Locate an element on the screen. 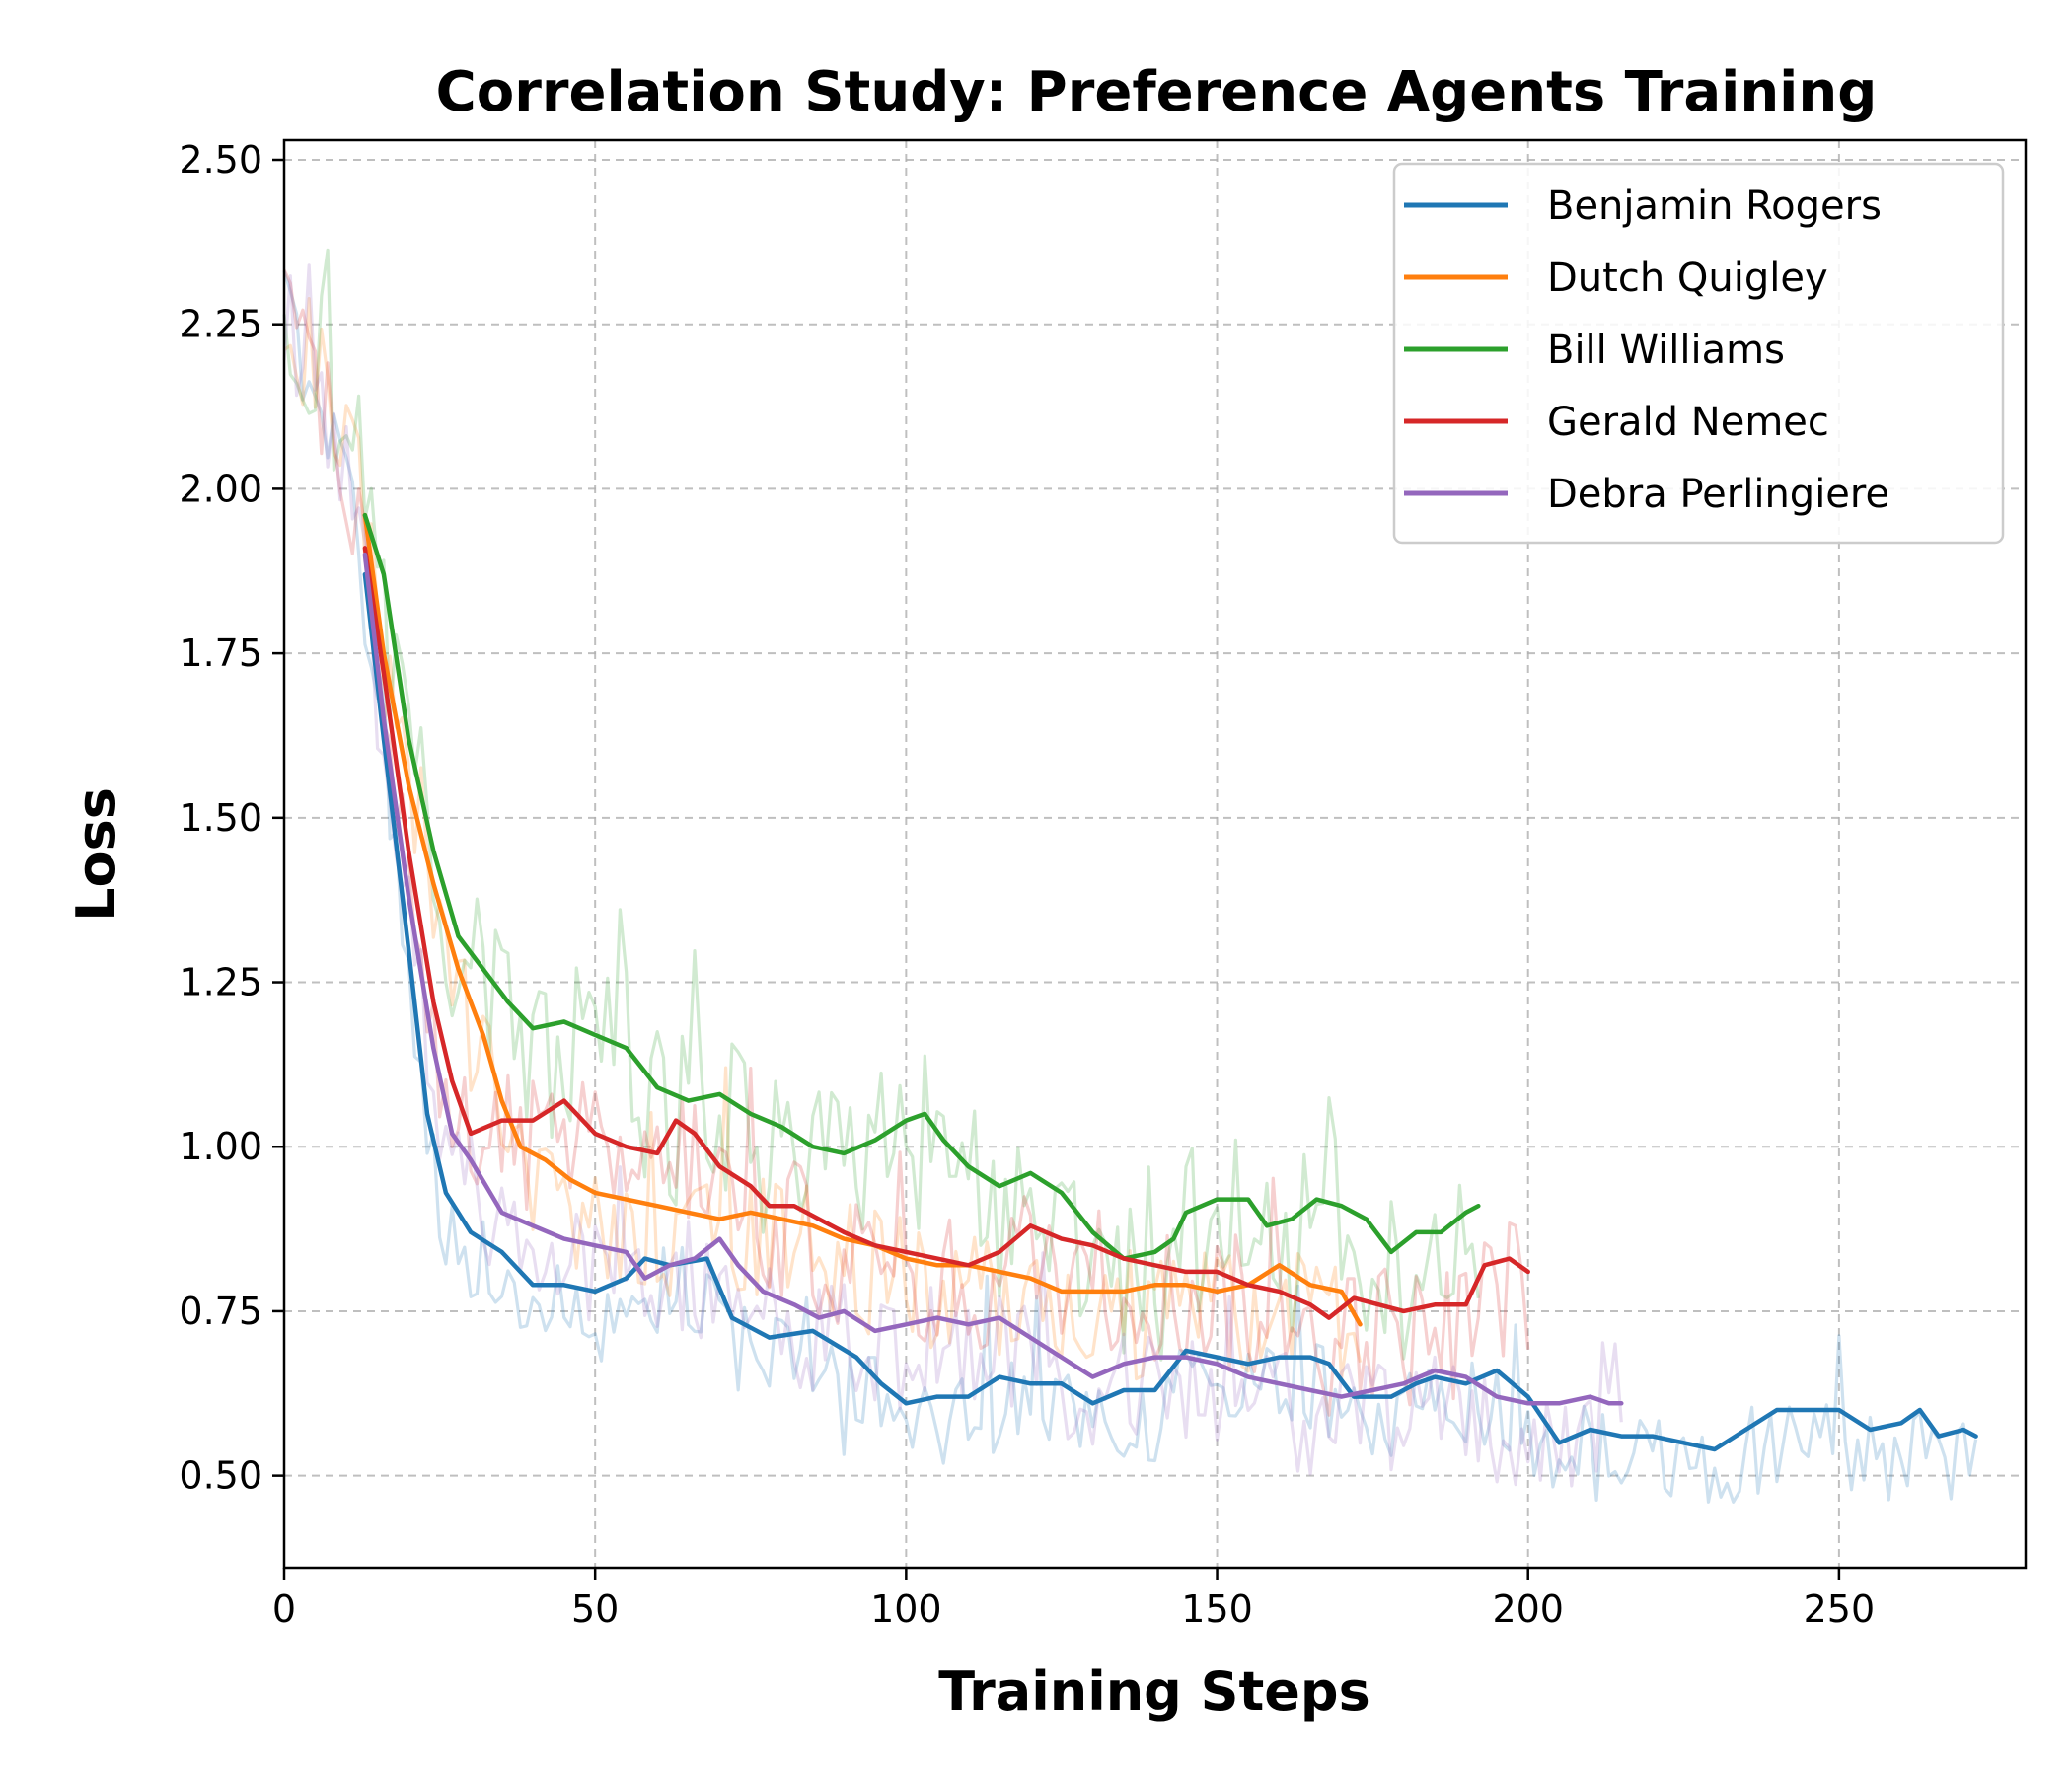 This screenshot has height=1776, width=2072. y-tick-label: 2.00 is located at coordinates (221, 489).